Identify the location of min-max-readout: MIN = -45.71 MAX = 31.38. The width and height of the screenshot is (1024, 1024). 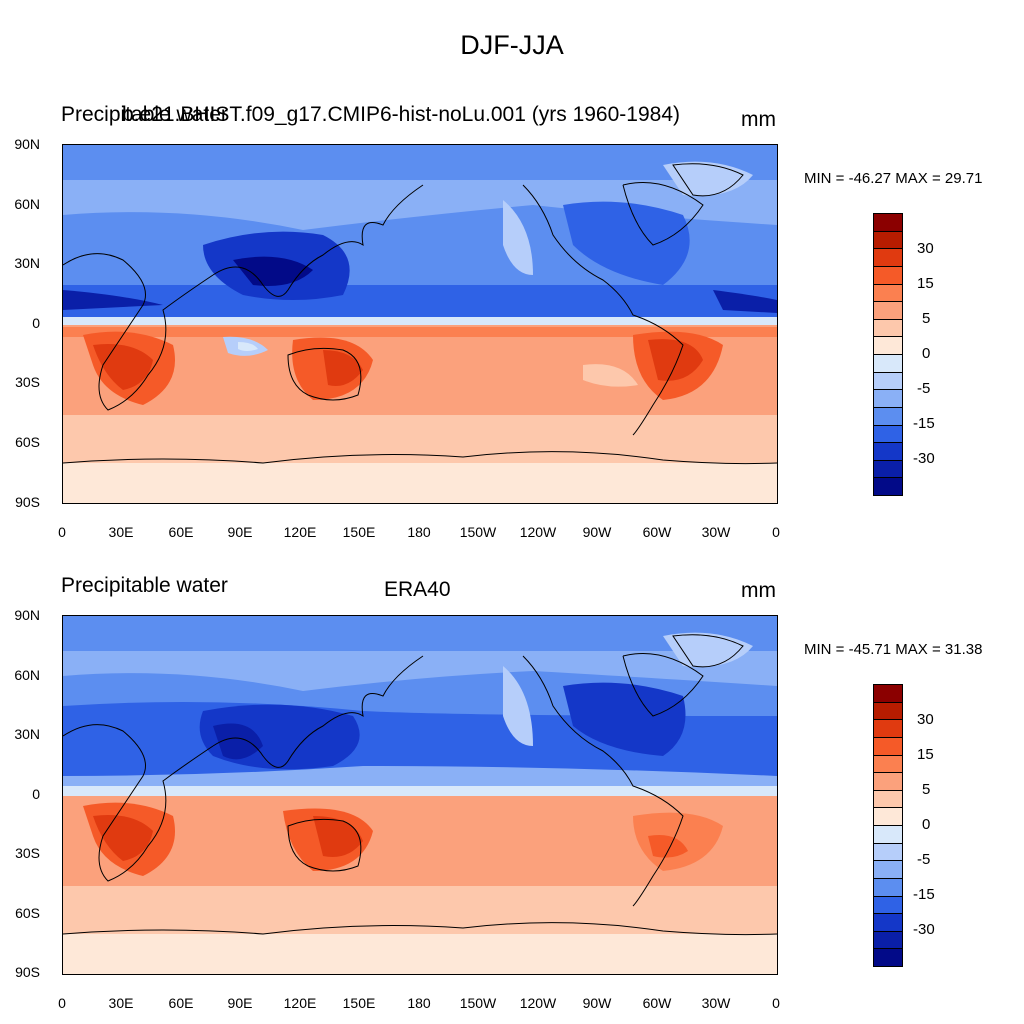
(893, 649).